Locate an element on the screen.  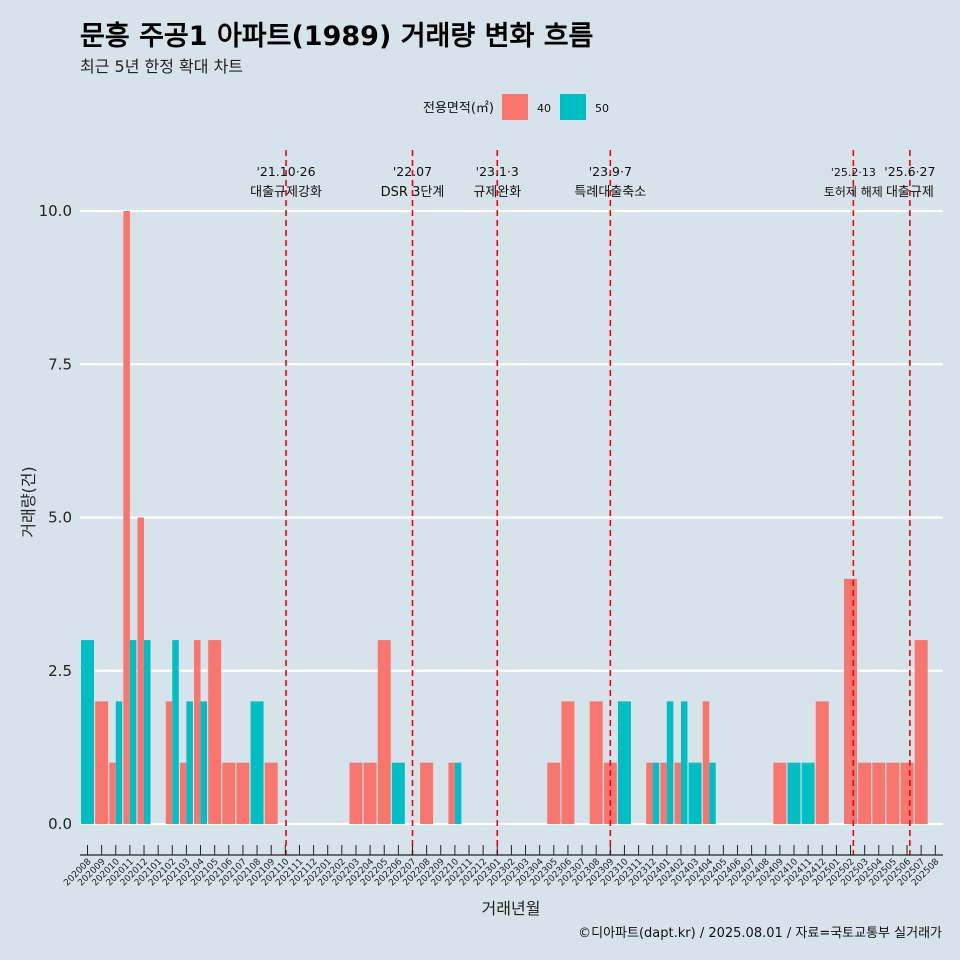
y-tick-label: 7.5 is located at coordinates (60, 364).